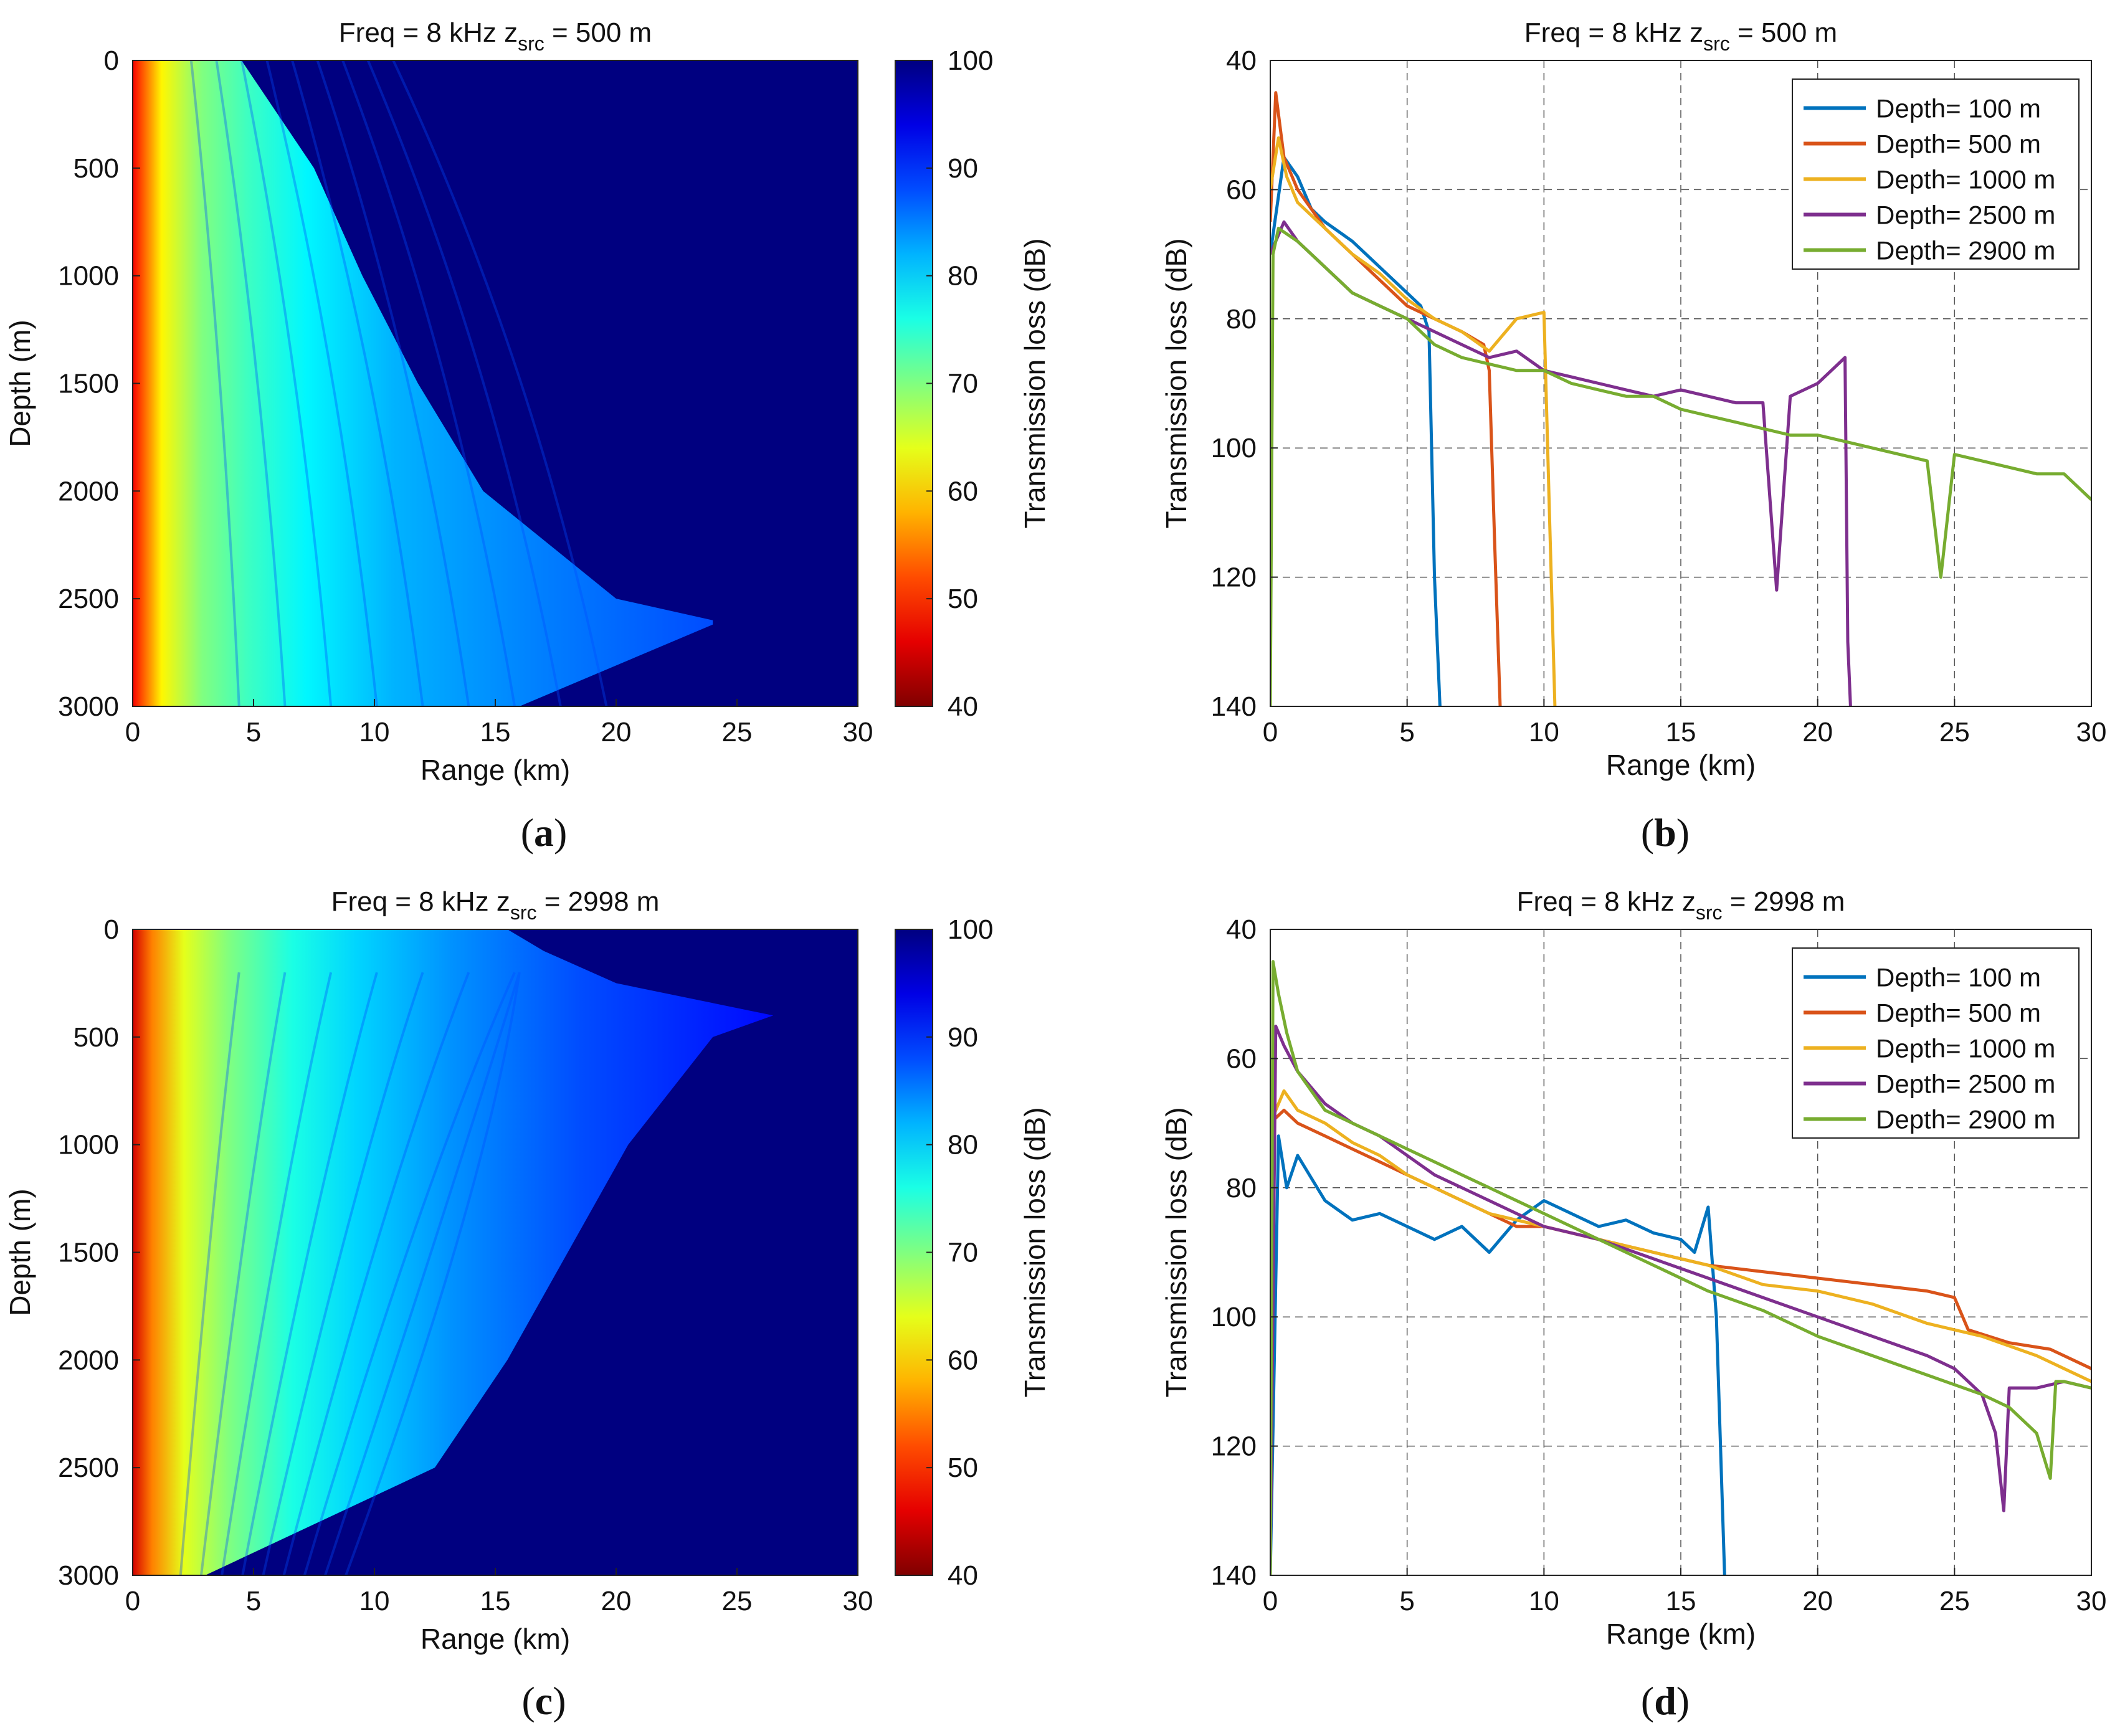  I want to click on caption-c: (c), so click(543, 1701).